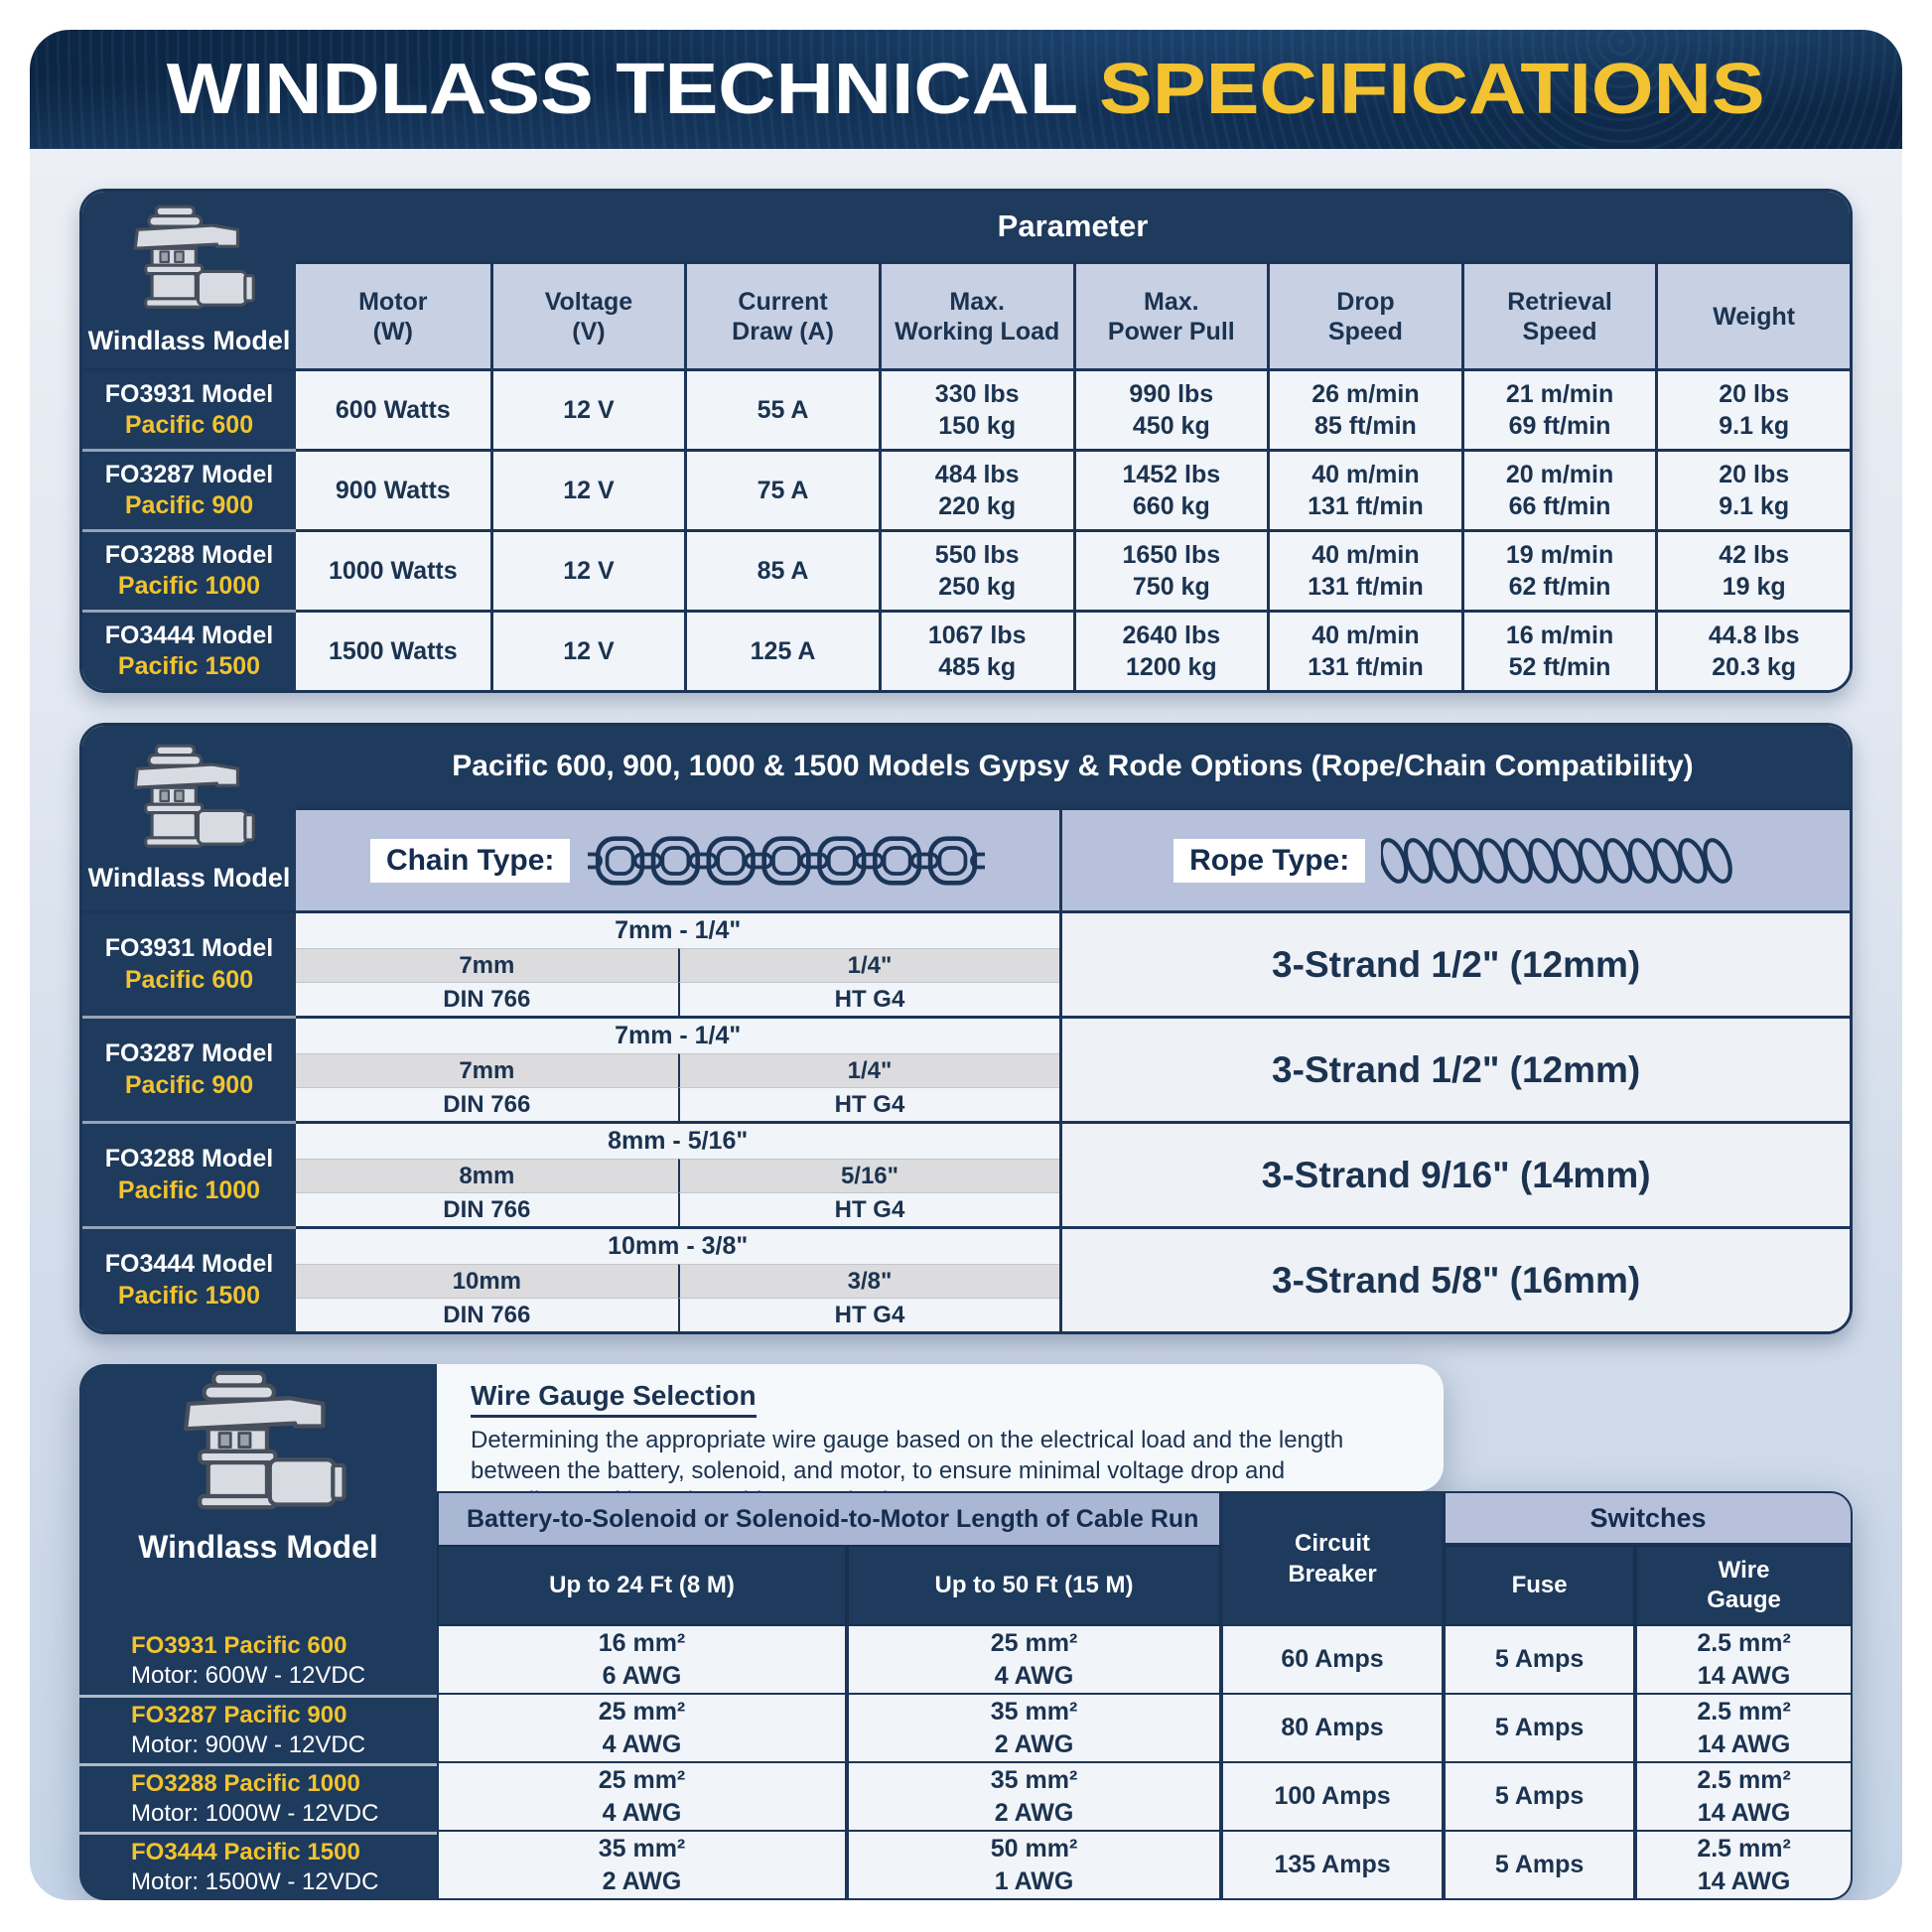  What do you see at coordinates (258, 1798) in the screenshot?
I see `model-cell: FO3288 Pacific 1000 Motor: 1000W - 12VDC` at bounding box center [258, 1798].